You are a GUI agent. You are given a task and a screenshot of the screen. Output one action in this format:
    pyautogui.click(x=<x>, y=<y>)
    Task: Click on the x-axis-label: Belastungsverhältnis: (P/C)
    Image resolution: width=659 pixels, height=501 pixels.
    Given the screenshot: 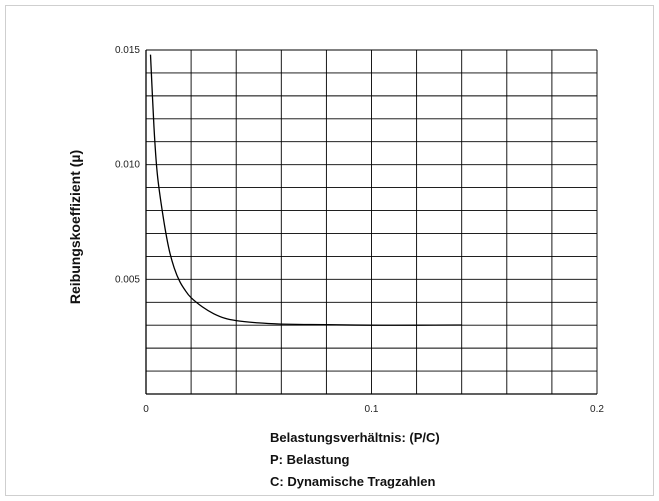 What is the action you would take?
    pyautogui.click(x=355, y=437)
    